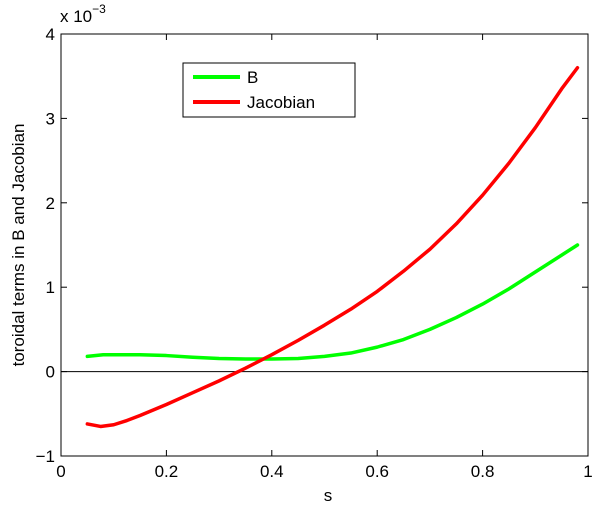 The image size is (600, 510). I want to click on x-axis-label: s, so click(328, 495).